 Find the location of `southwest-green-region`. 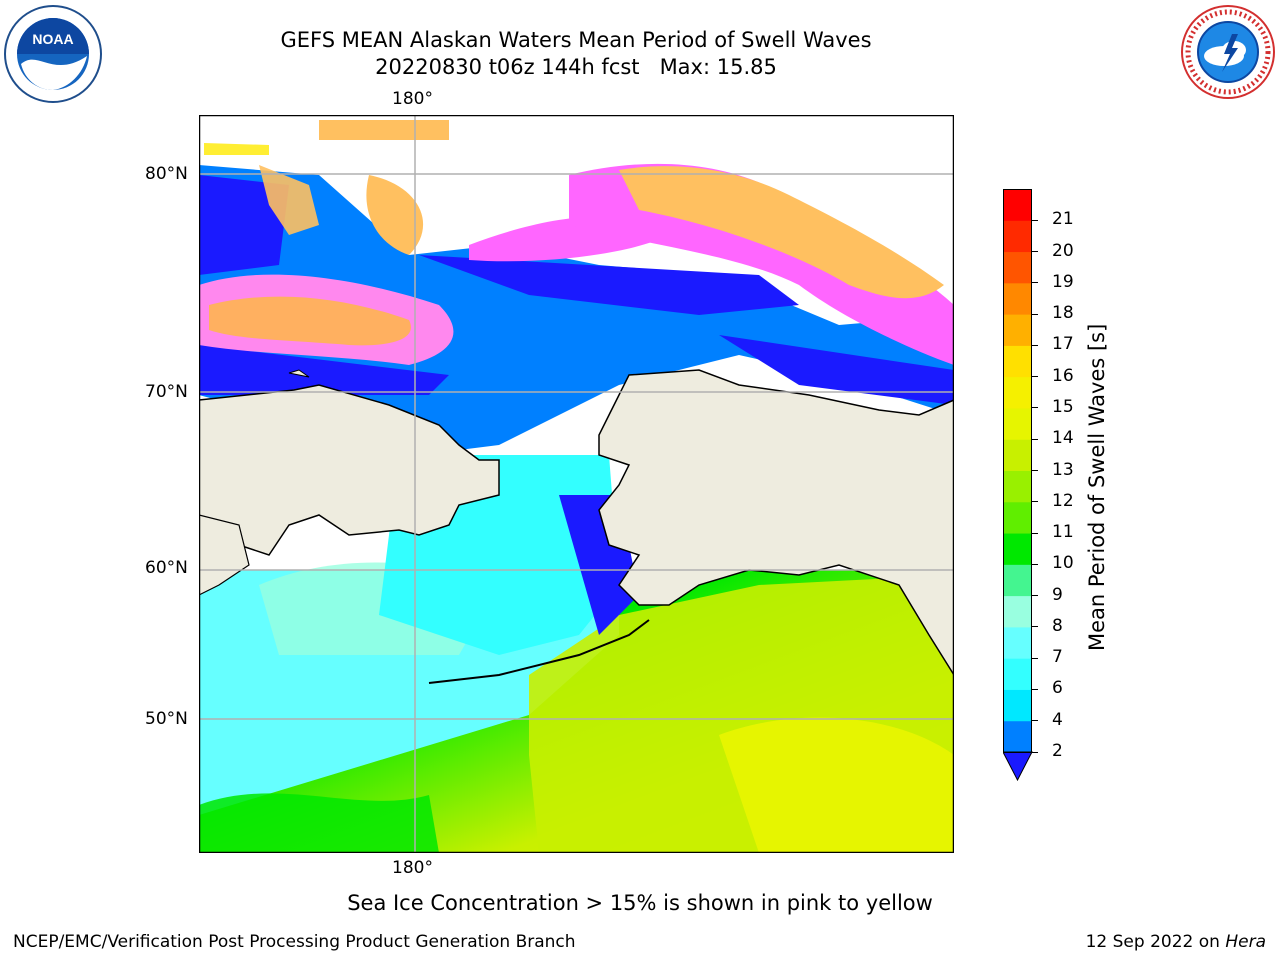

southwest-green-region is located at coordinates (319, 823).